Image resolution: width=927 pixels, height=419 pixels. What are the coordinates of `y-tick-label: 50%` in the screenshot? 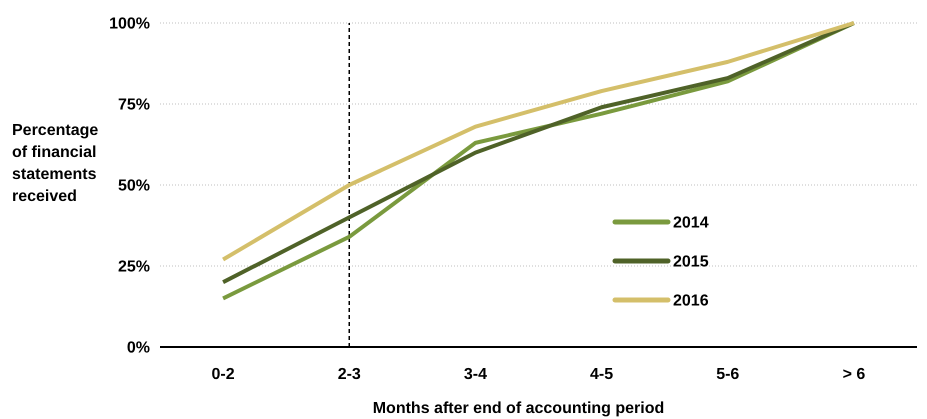 It's located at (134, 186).